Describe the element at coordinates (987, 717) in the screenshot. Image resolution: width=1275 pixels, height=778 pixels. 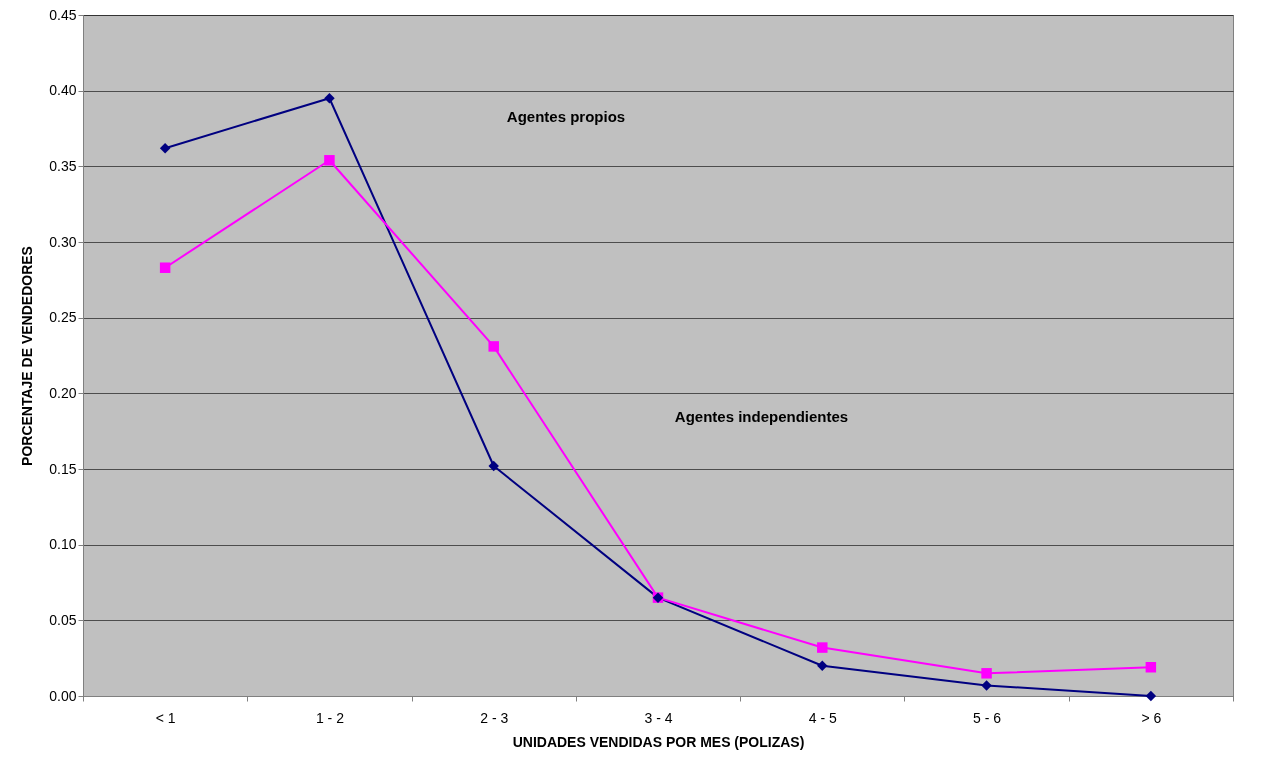
I see `x-tick-label: 5 - 6` at that location.